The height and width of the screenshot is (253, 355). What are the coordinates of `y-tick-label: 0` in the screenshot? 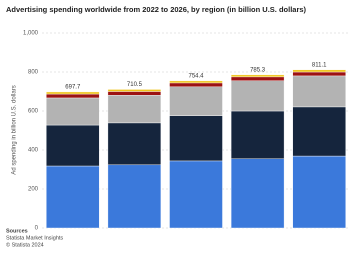 It's located at (37, 229).